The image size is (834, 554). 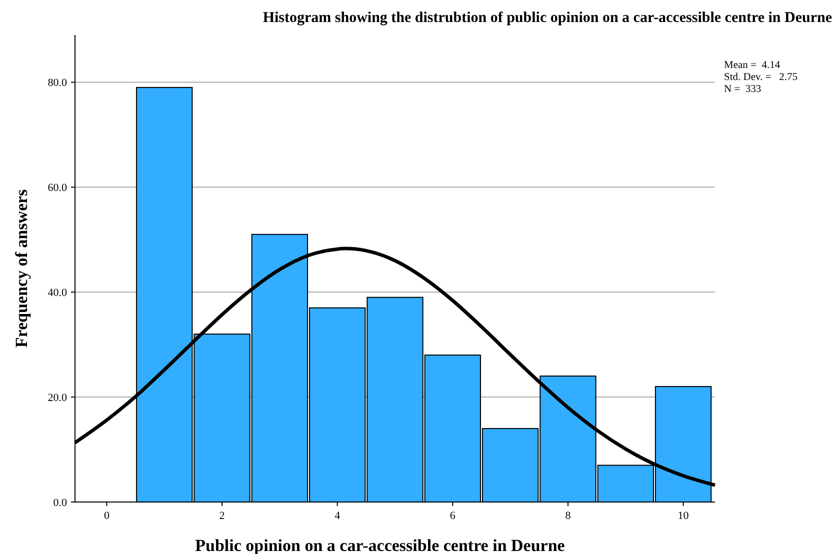 I want to click on y-tick-label: 40.0, so click(x=58, y=292).